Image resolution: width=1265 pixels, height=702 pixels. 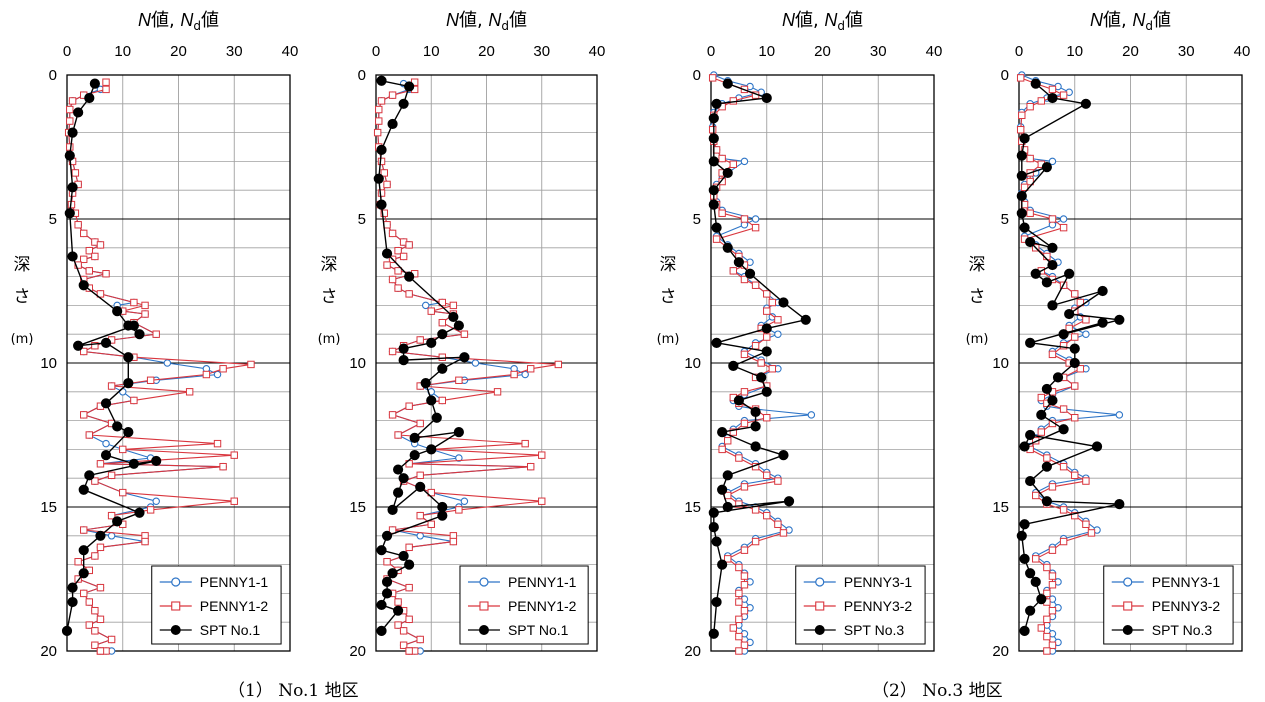 What do you see at coordinates (878, 606) in the screenshot?
I see `legend-label: PENNY3-2` at bounding box center [878, 606].